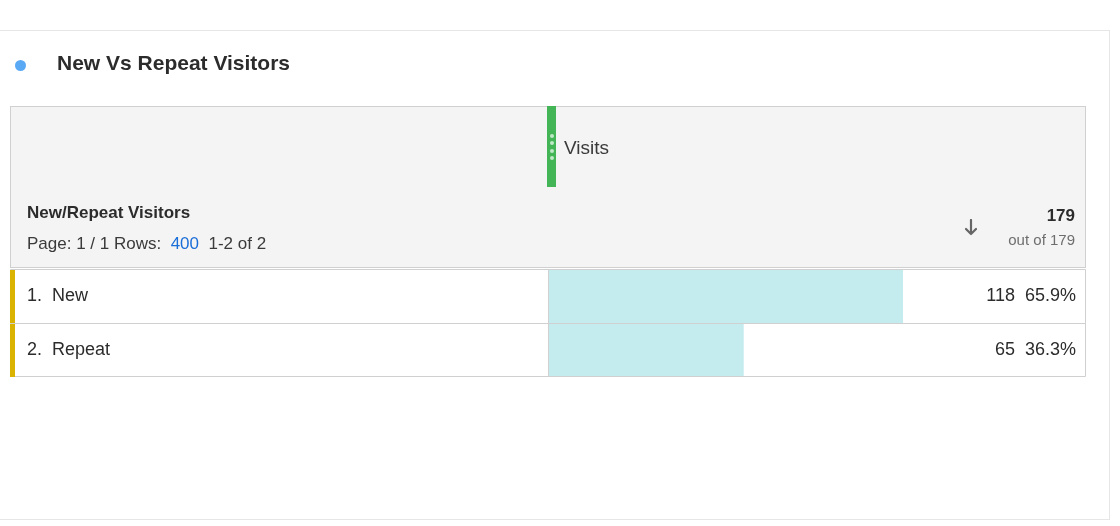 The height and width of the screenshot is (526, 1120). I want to click on text: 400, so click(185, 243).